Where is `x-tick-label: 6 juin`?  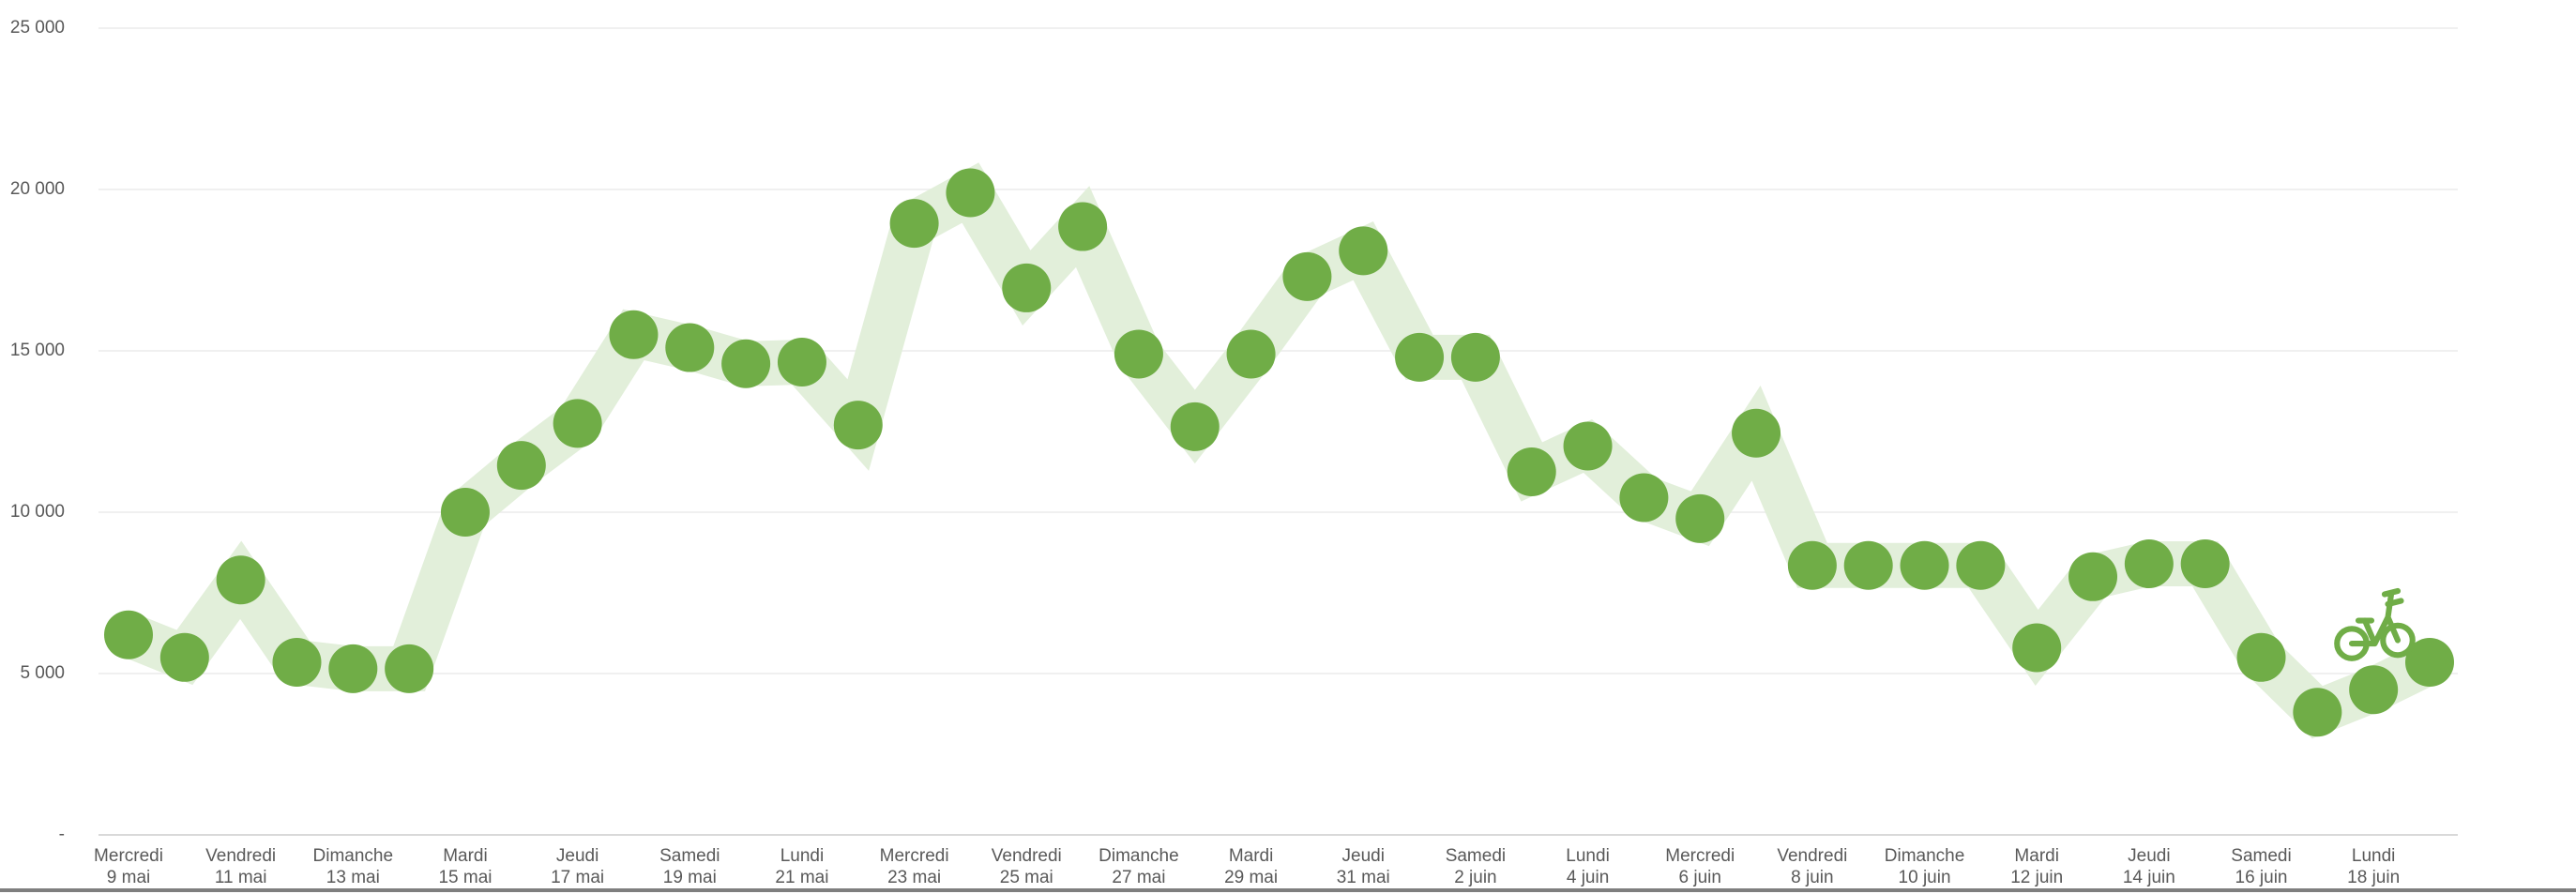
x-tick-label: 6 juin is located at coordinates (1700, 878).